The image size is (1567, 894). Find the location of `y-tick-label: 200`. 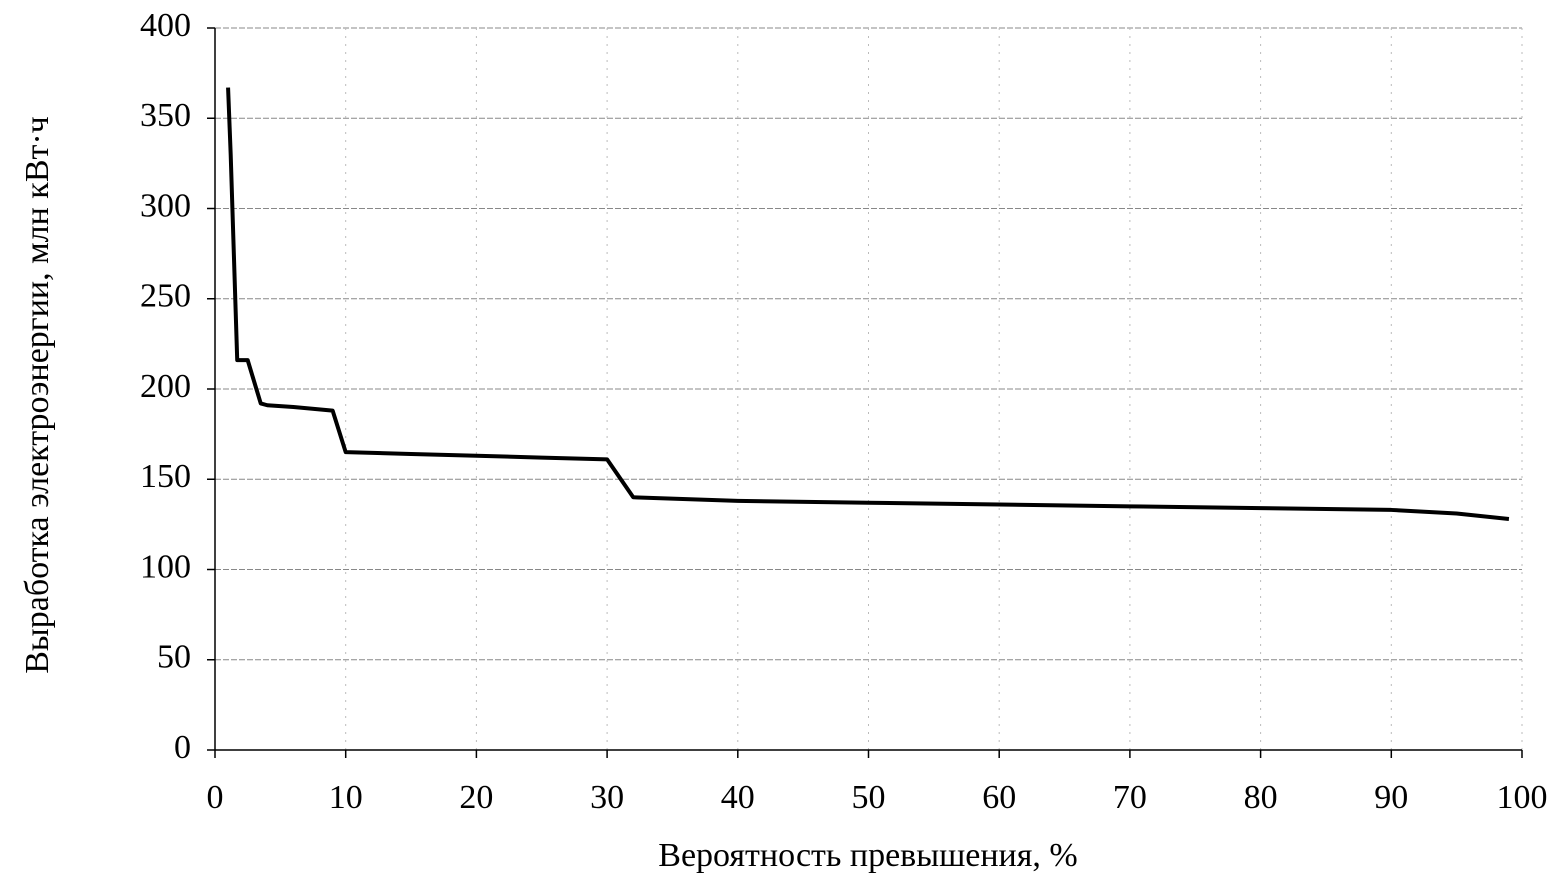

y-tick-label: 200 is located at coordinates (165, 386).